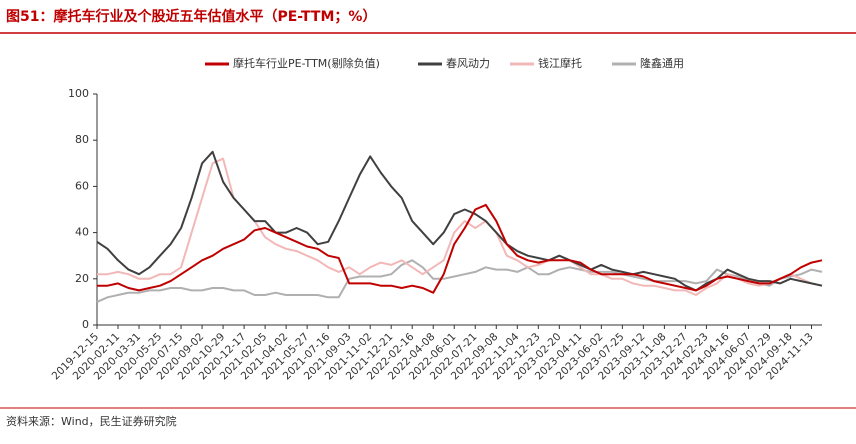  Describe the element at coordinates (560, 63) in the screenshot. I see `legend-label: 钱江摩托` at that location.